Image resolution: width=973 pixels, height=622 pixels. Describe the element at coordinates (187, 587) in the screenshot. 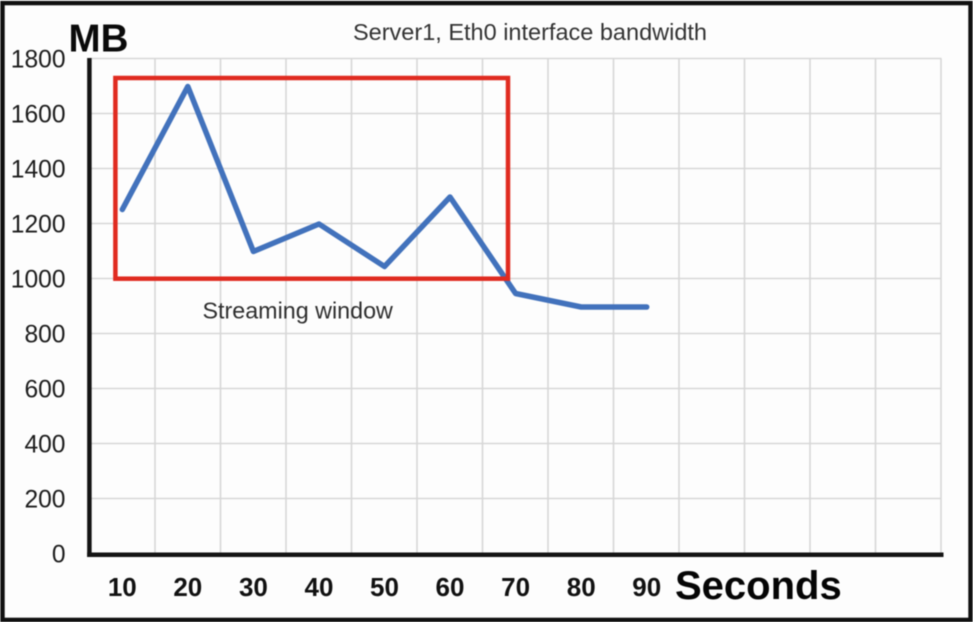

I see `svg-text: 20` at that location.